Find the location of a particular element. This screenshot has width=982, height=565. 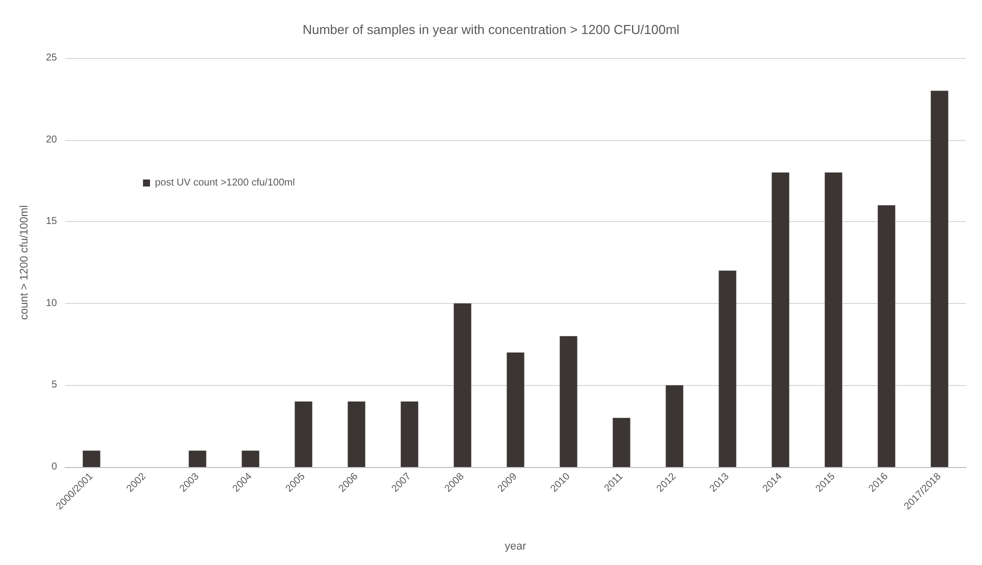

y-tick-label: 20 is located at coordinates (52, 140).